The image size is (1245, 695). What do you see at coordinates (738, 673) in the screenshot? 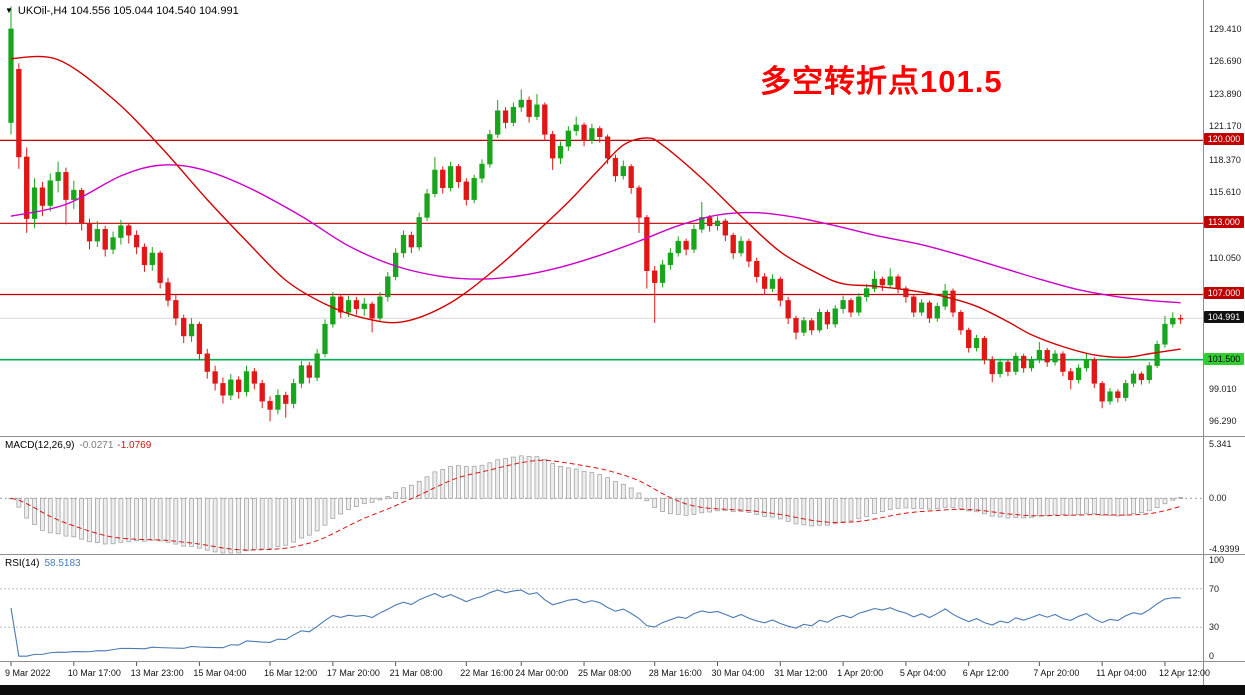
I see `time-axis-label: 30 Mar 04:00` at bounding box center [738, 673].